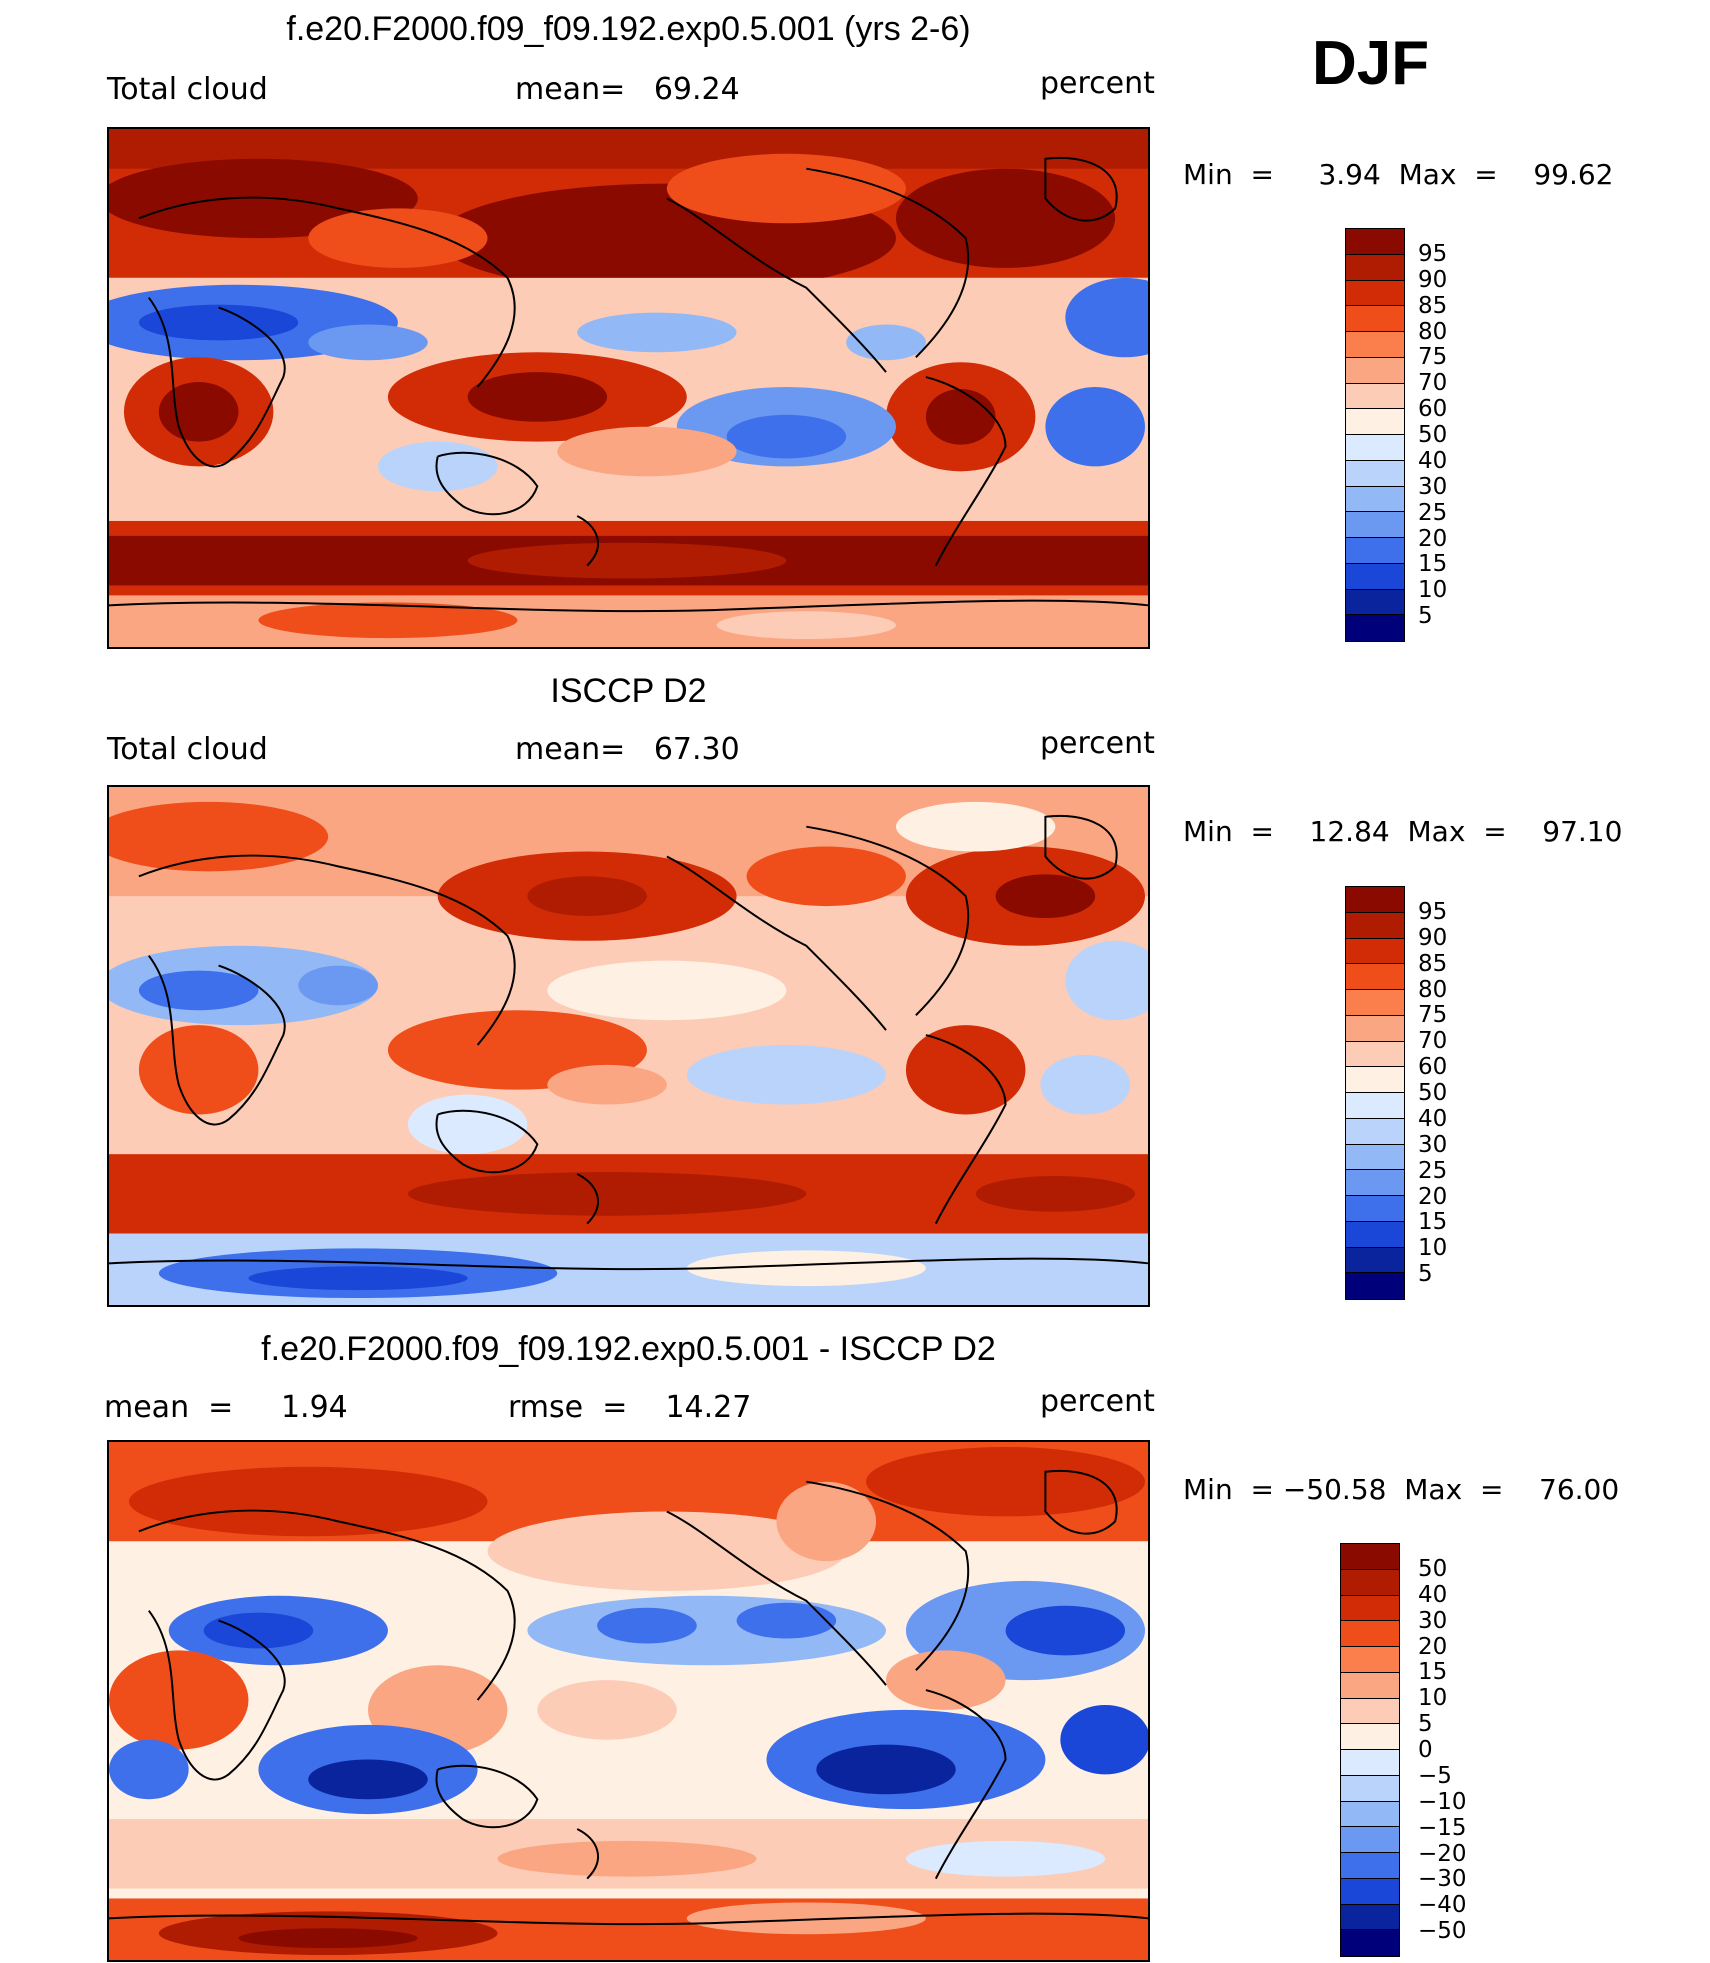 Image resolution: width=1710 pixels, height=1963 pixels. What do you see at coordinates (1401, 1489) in the screenshot?
I see `panel-3-minmax: Min = −50.58 Max = 76.00` at bounding box center [1401, 1489].